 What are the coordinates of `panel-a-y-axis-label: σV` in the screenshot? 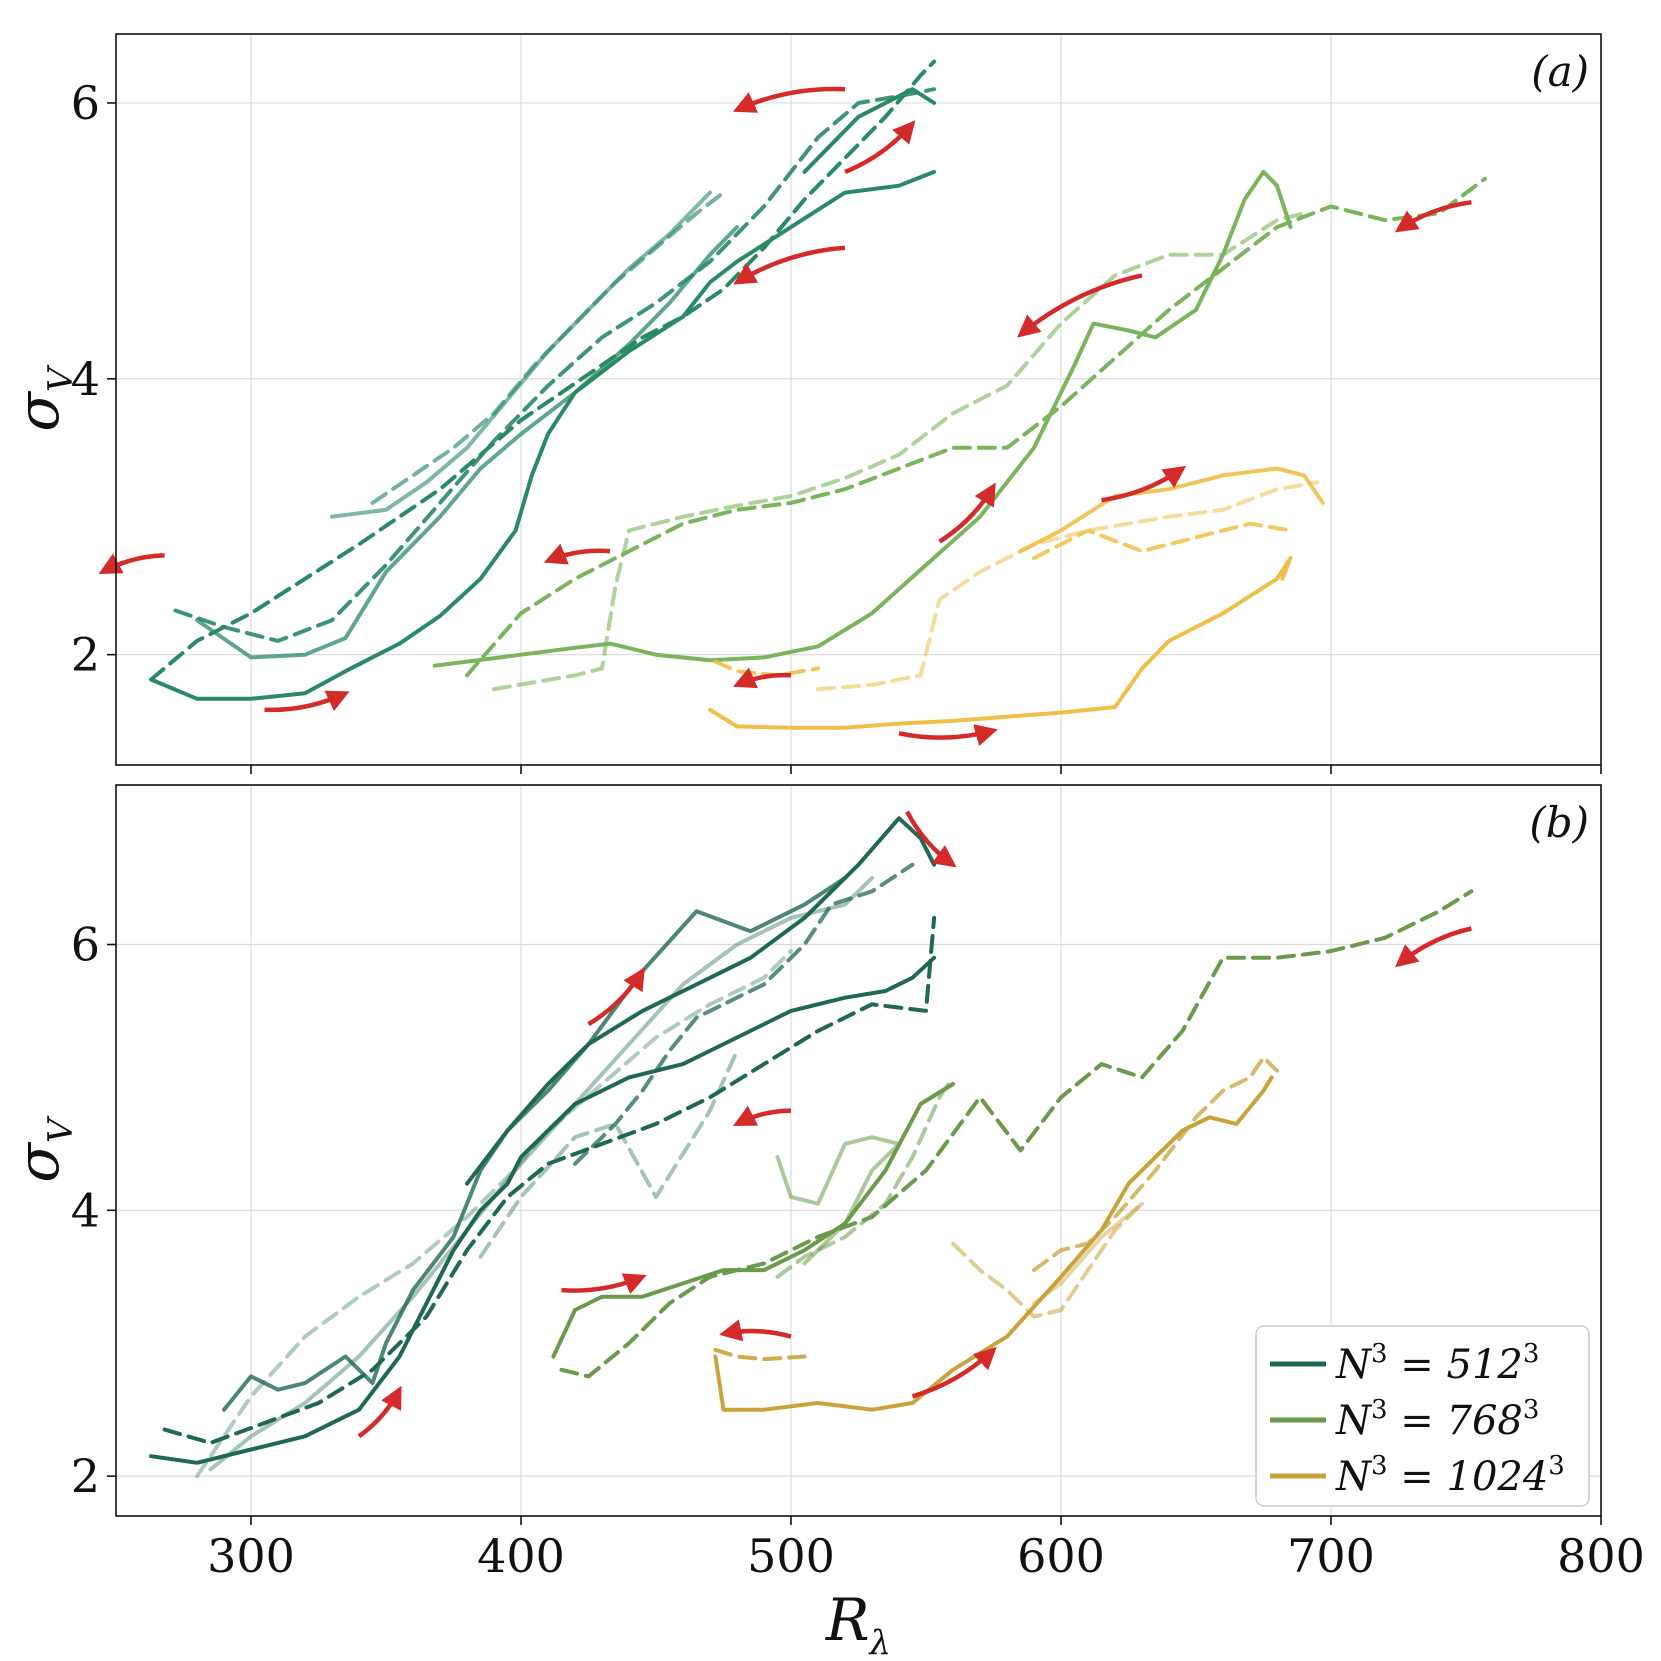 It's located at (42, 398).